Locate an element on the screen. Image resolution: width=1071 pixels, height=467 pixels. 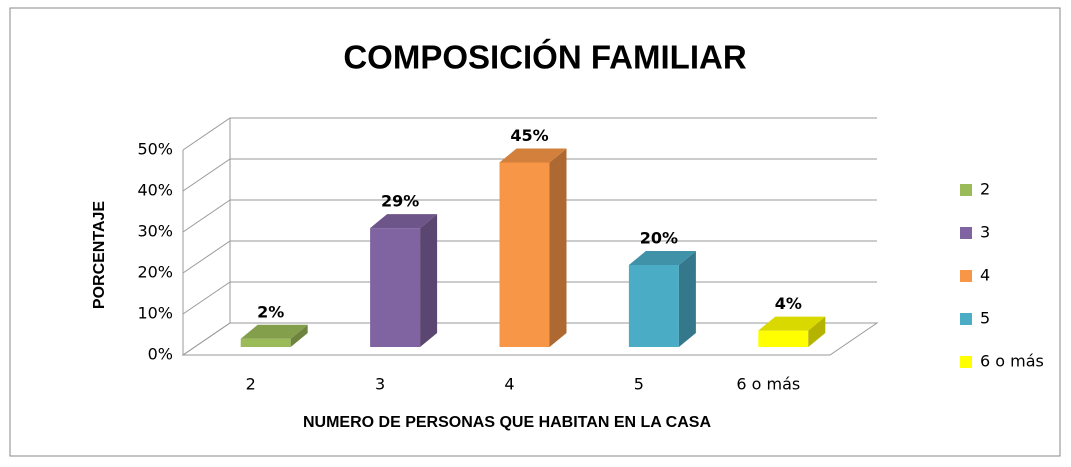
legend-label: 5 is located at coordinates (985, 318).